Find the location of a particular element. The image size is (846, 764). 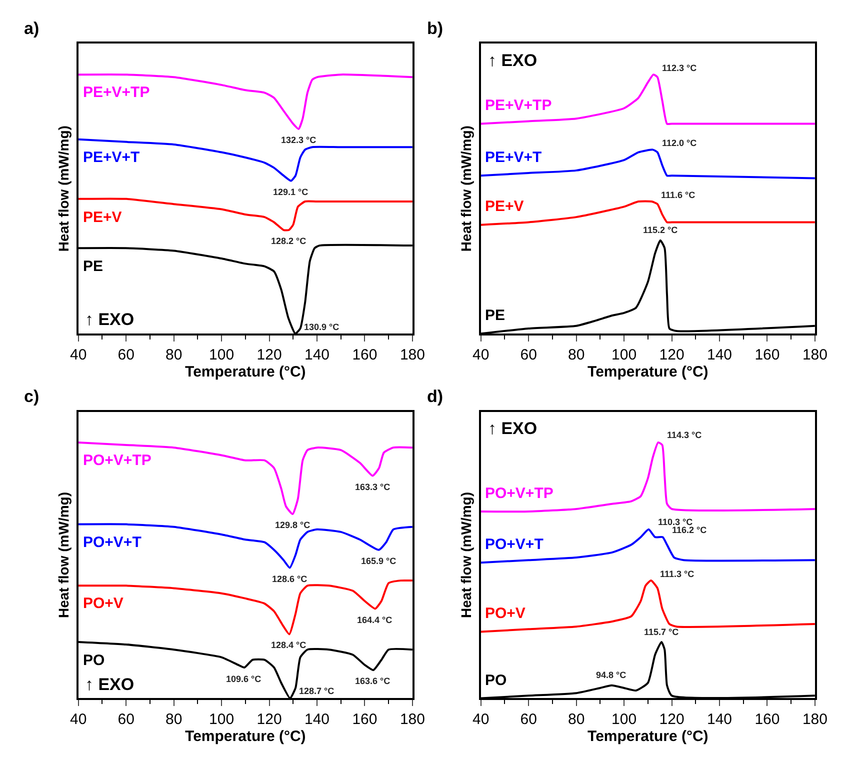

annotation: 110.3 °C is located at coordinates (676, 522).